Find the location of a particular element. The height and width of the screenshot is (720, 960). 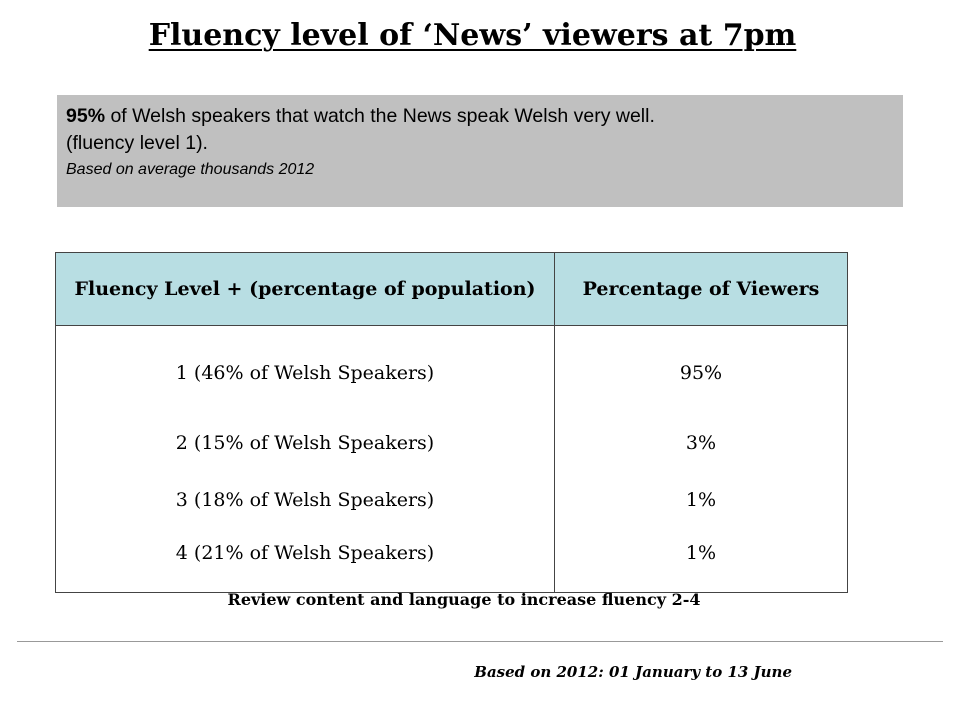

table-row: 3 (18% of Welsh Speakers) 1% is located at coordinates (451, 499).